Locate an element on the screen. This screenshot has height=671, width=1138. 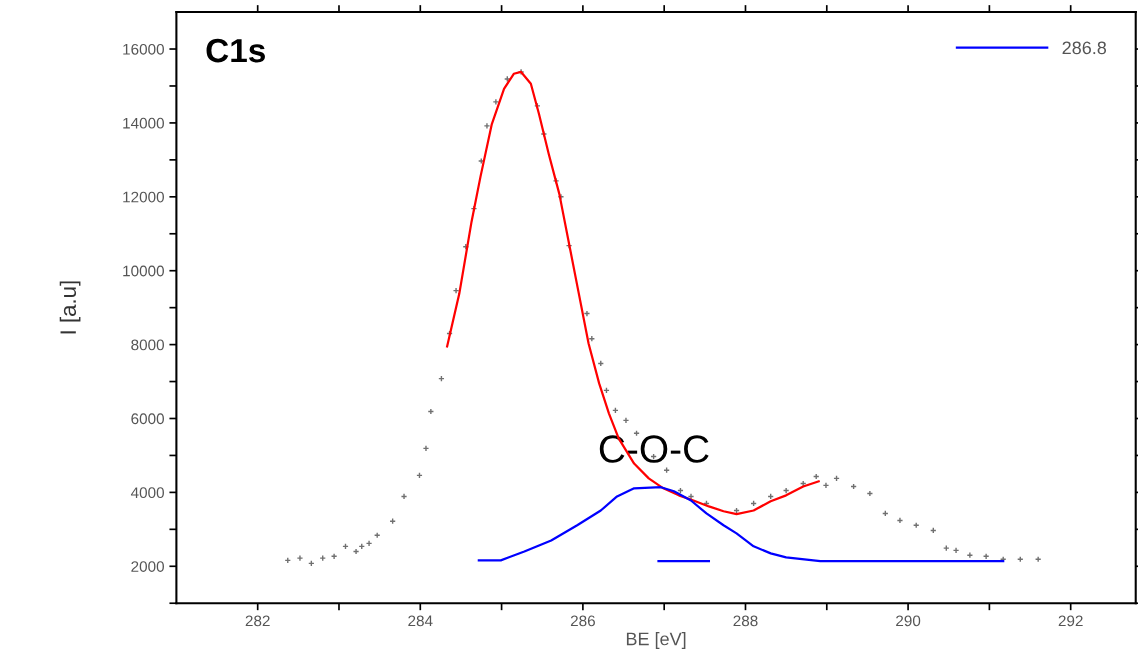
y-tick-label: 2000 is located at coordinates (147, 566).